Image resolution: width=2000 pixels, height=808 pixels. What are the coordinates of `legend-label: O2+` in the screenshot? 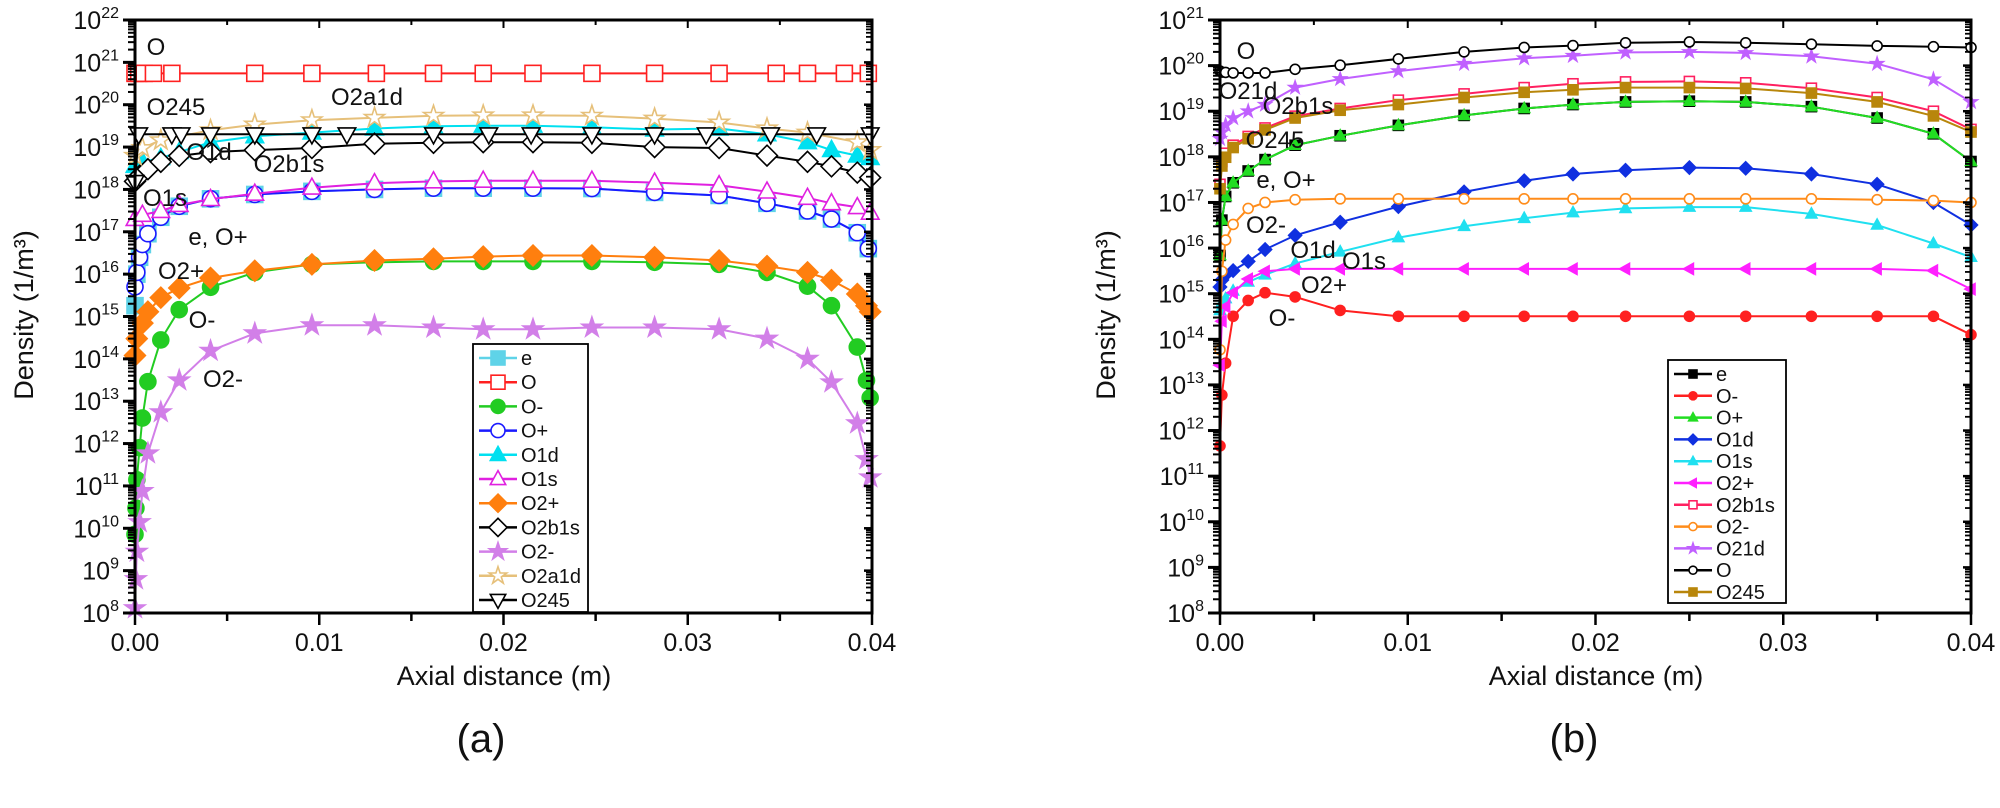 It's located at (540, 504).